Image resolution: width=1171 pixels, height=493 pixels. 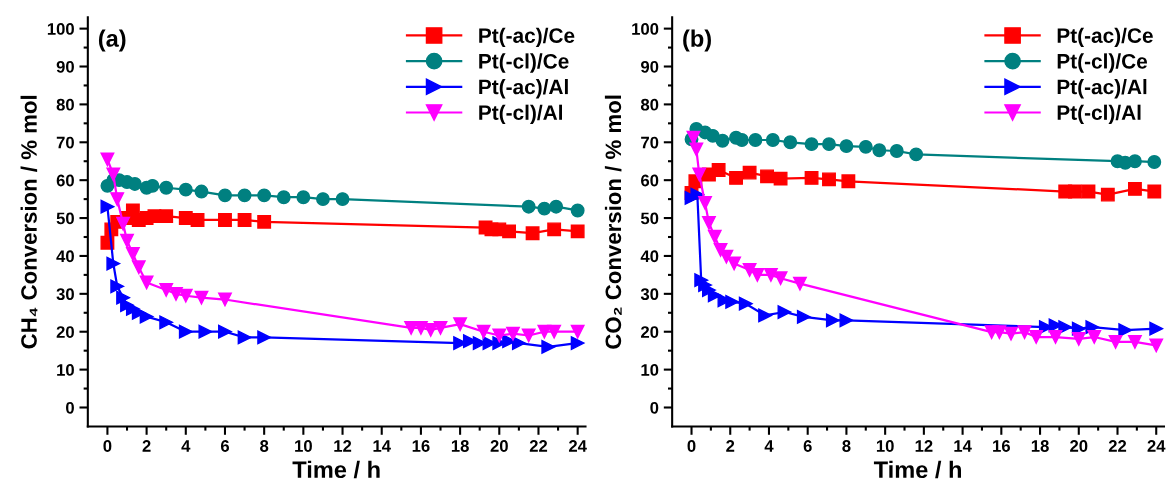 I want to click on x-tick-label: 0, so click(x=107, y=446).